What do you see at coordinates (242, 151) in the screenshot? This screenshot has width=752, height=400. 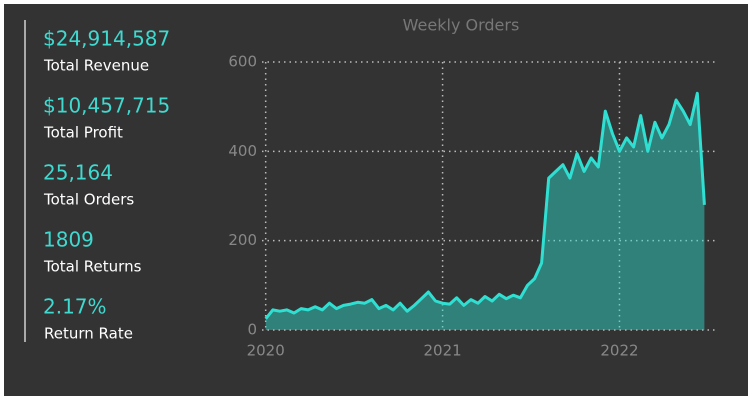 I see `y-tick-label: 400` at bounding box center [242, 151].